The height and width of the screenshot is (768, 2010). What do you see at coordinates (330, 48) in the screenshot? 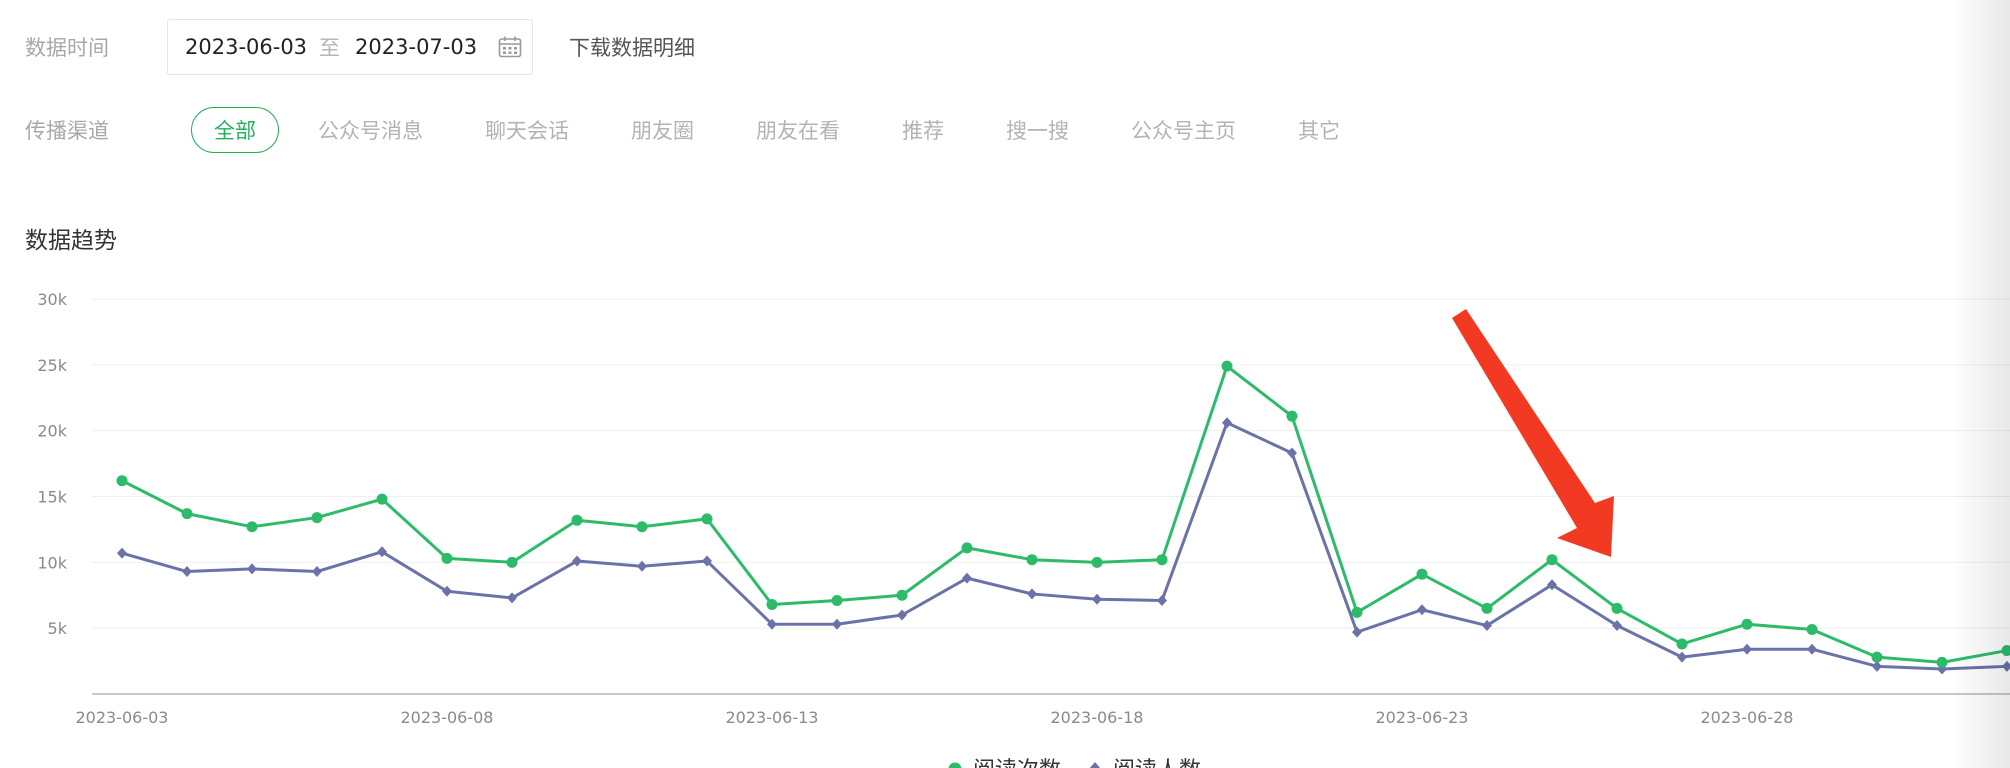
I see `date-separator: 至` at bounding box center [330, 48].